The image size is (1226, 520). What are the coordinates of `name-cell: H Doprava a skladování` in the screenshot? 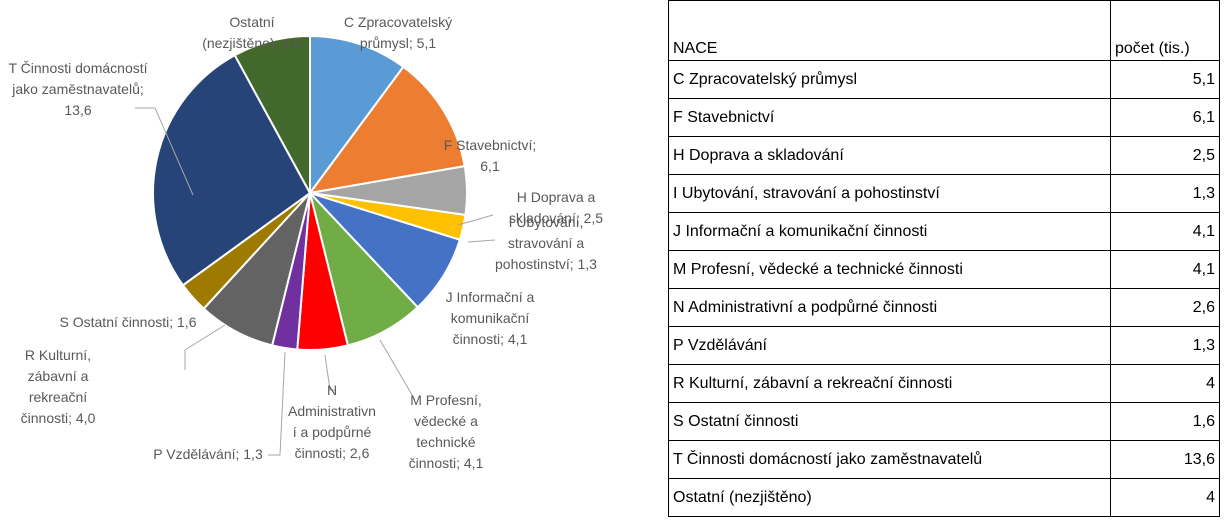 It's located at (889, 155).